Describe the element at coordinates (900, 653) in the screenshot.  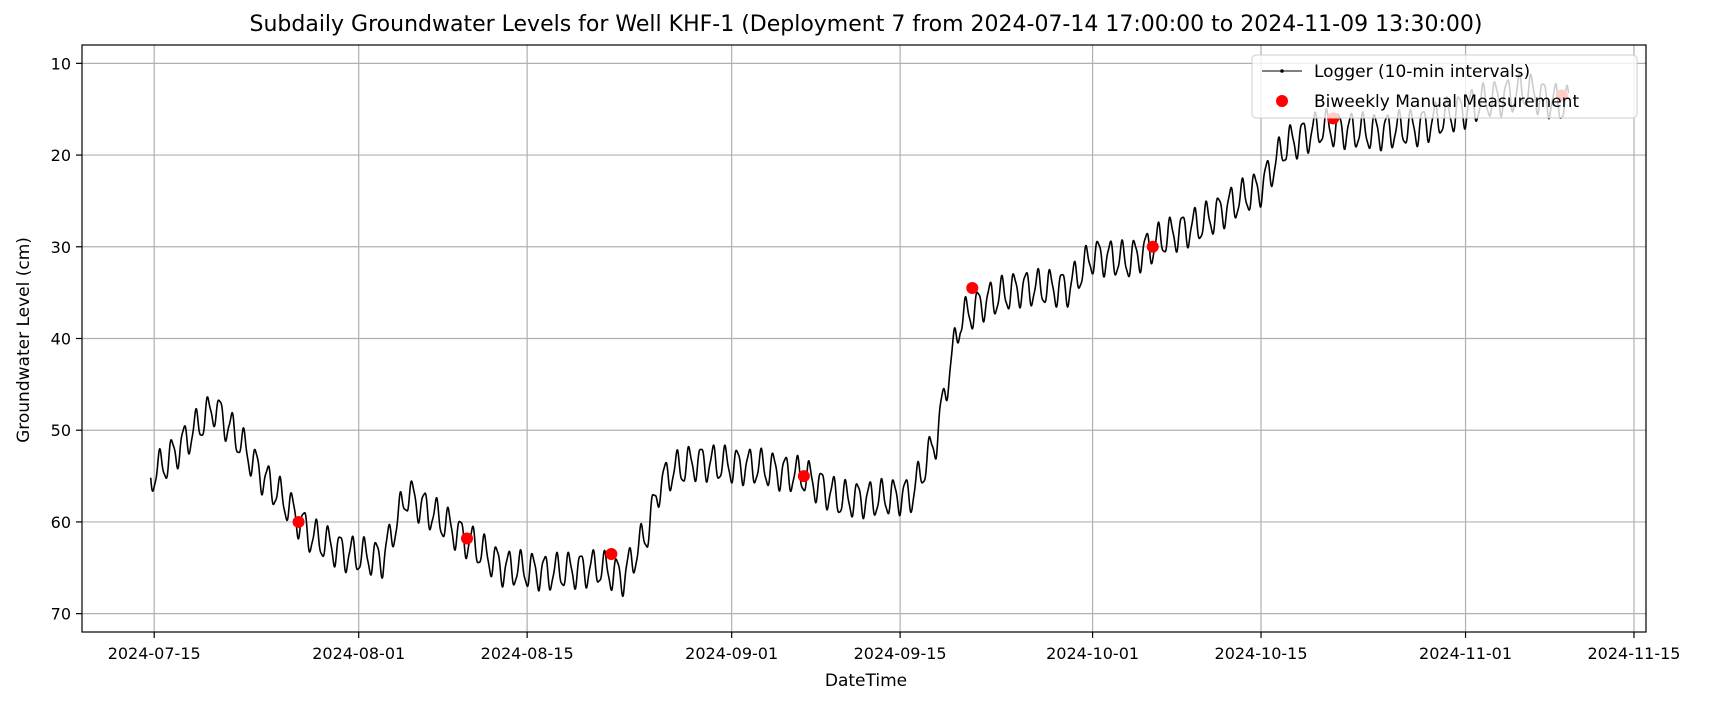
I see `x-tick-label: 2024-09-15` at that location.